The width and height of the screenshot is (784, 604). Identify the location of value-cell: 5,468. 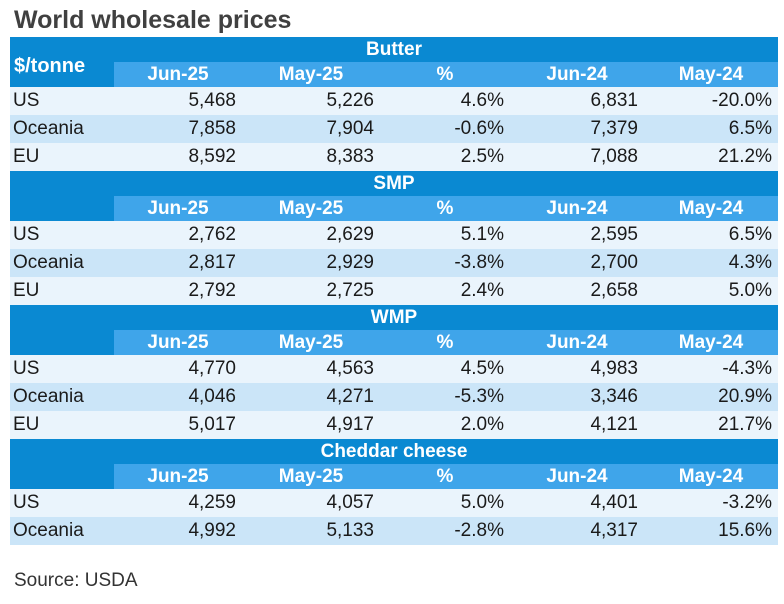
(212, 100).